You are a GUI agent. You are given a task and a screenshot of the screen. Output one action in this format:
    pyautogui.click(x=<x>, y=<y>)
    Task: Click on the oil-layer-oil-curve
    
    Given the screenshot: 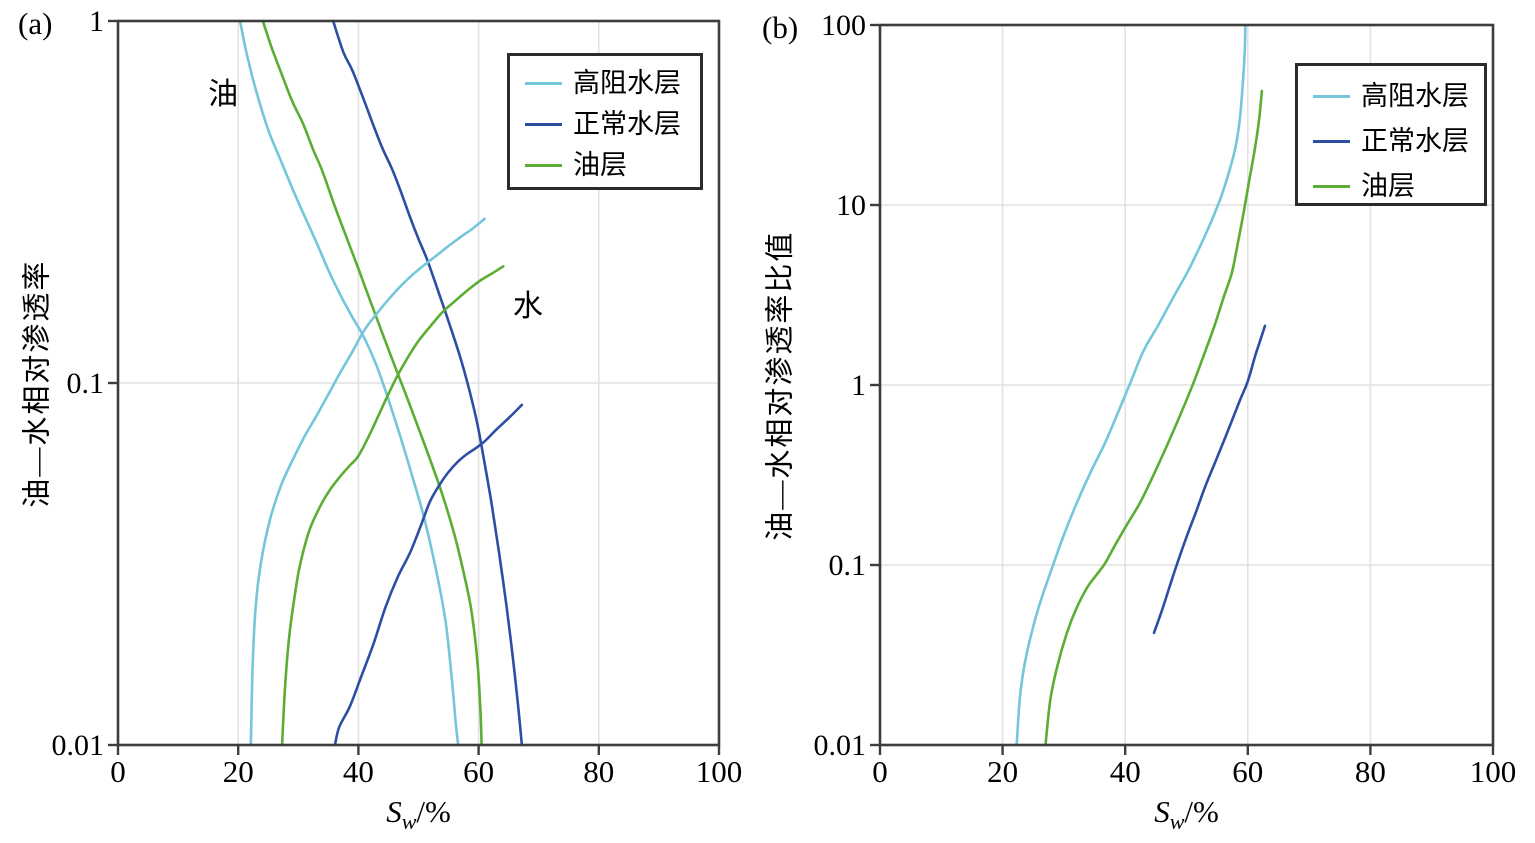 What is the action you would take?
    pyautogui.click(x=372, y=383)
    